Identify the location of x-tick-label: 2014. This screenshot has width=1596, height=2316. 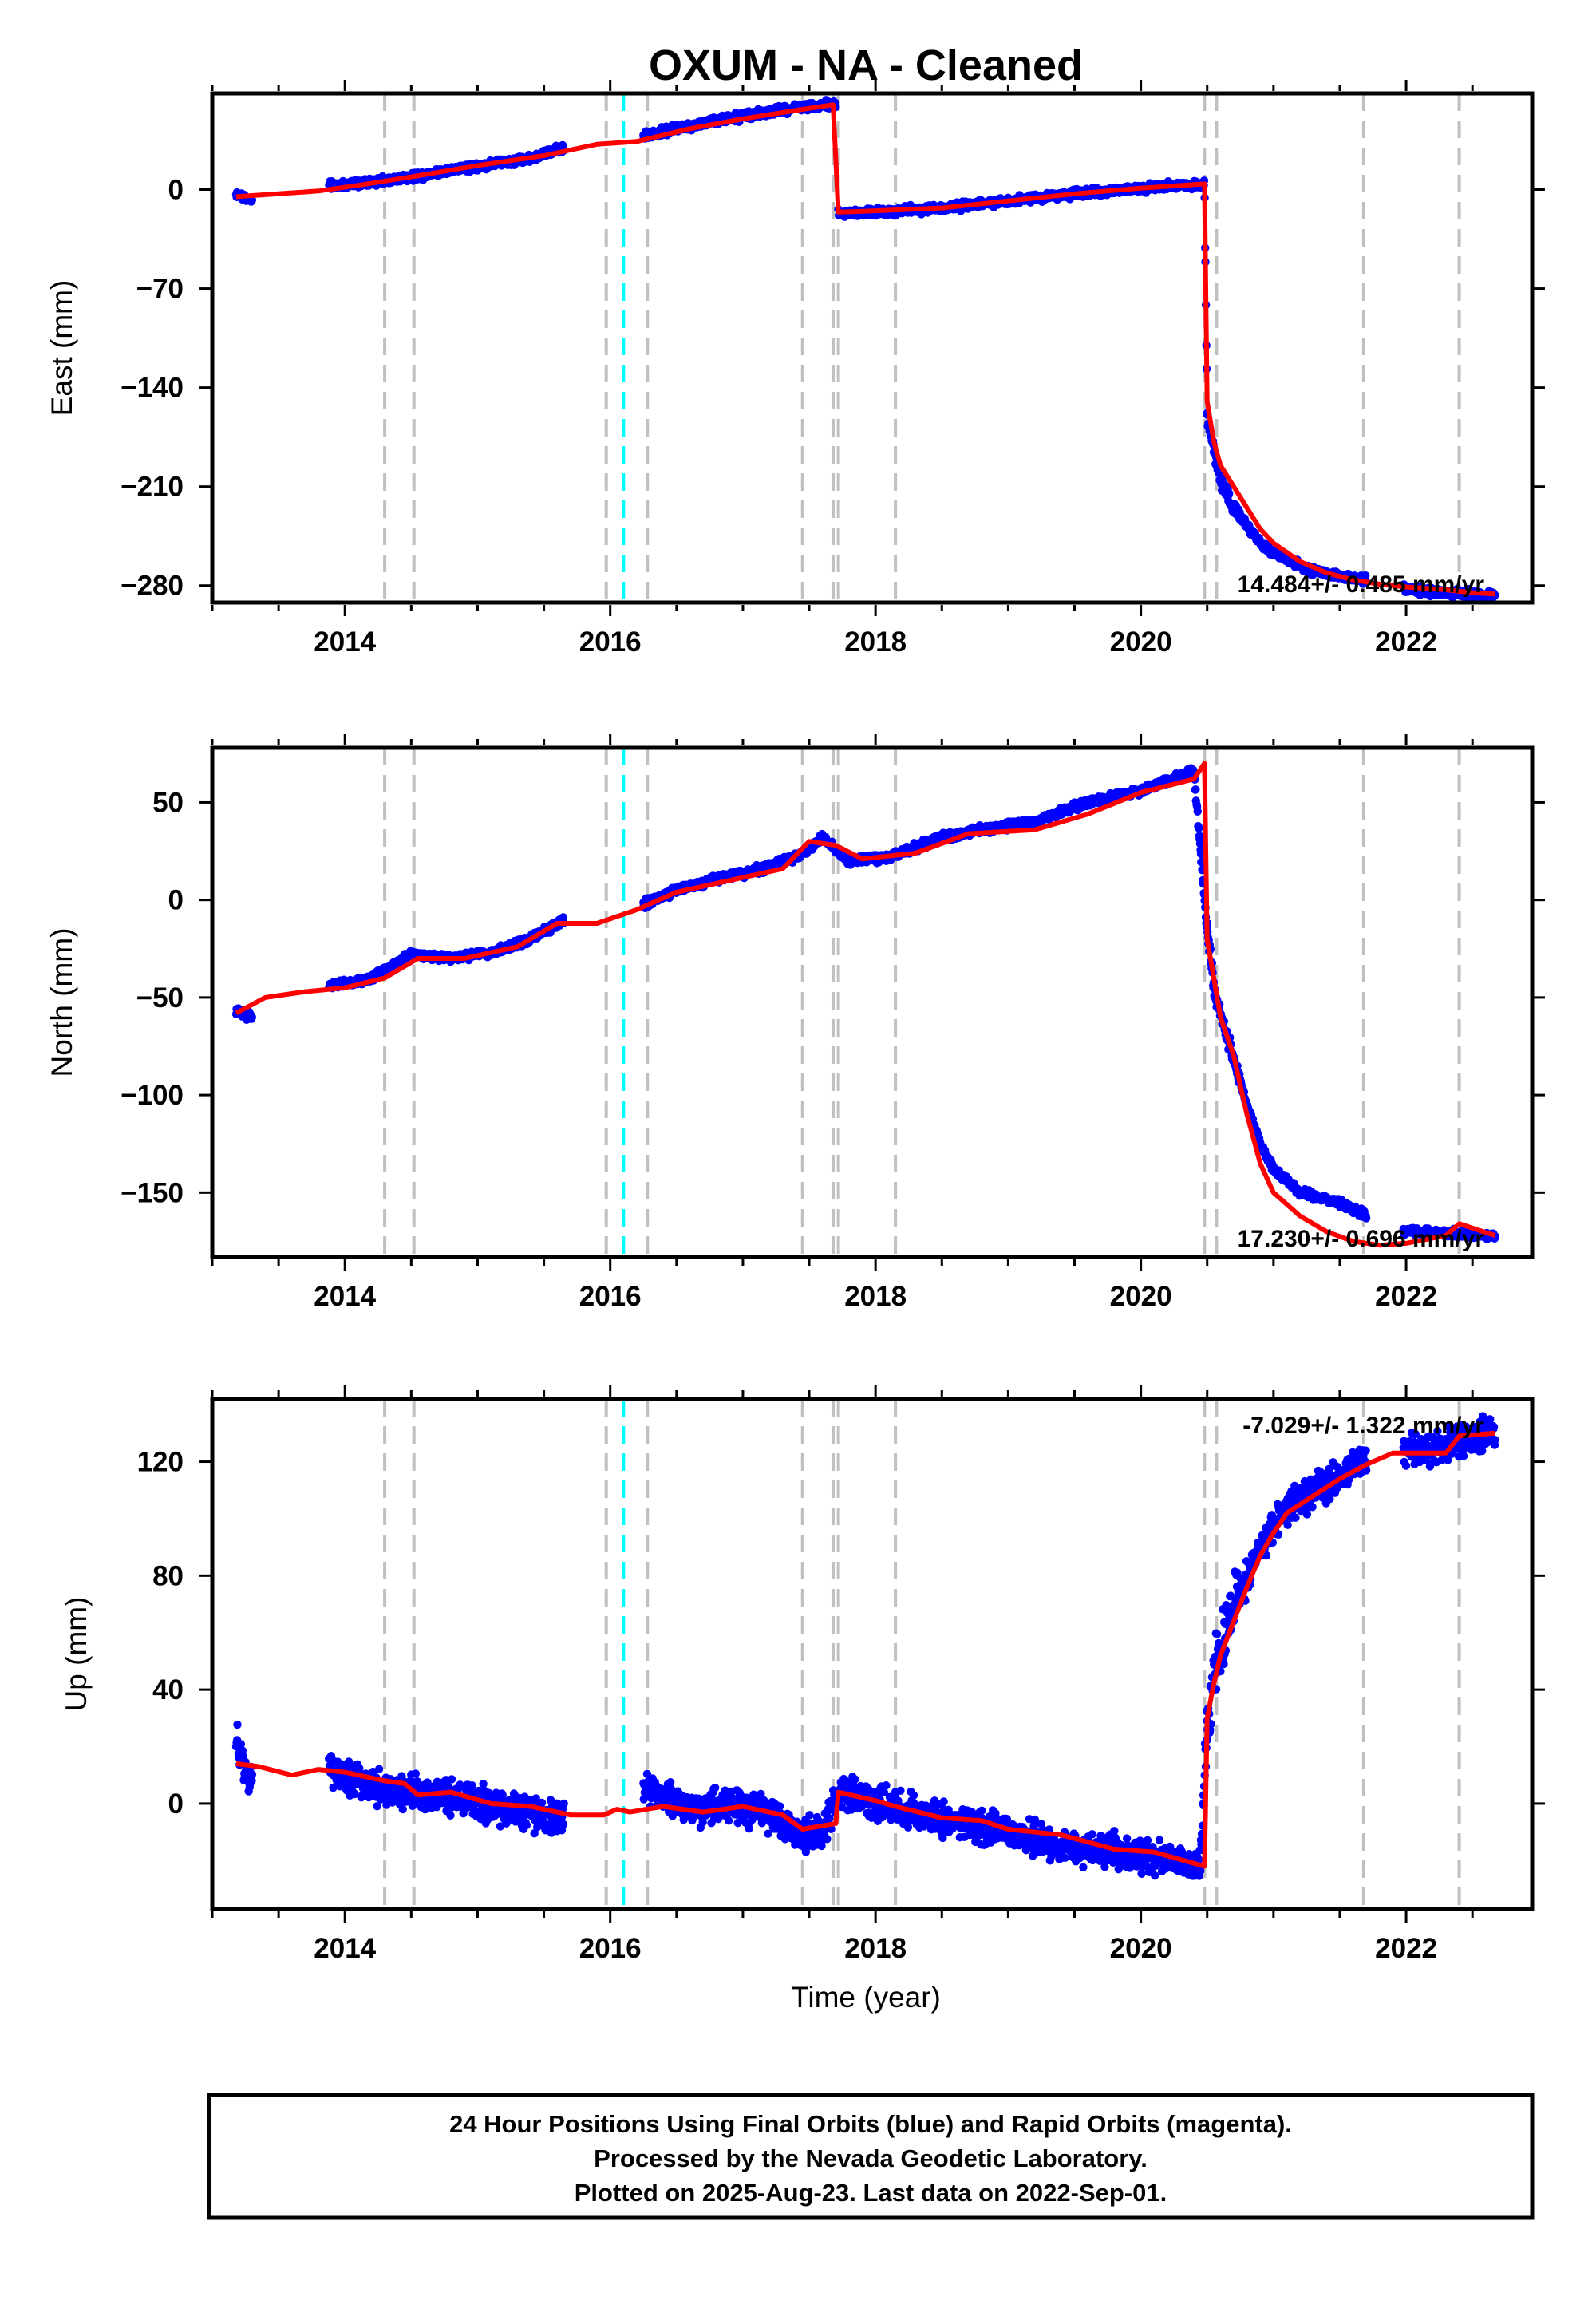
(345, 642).